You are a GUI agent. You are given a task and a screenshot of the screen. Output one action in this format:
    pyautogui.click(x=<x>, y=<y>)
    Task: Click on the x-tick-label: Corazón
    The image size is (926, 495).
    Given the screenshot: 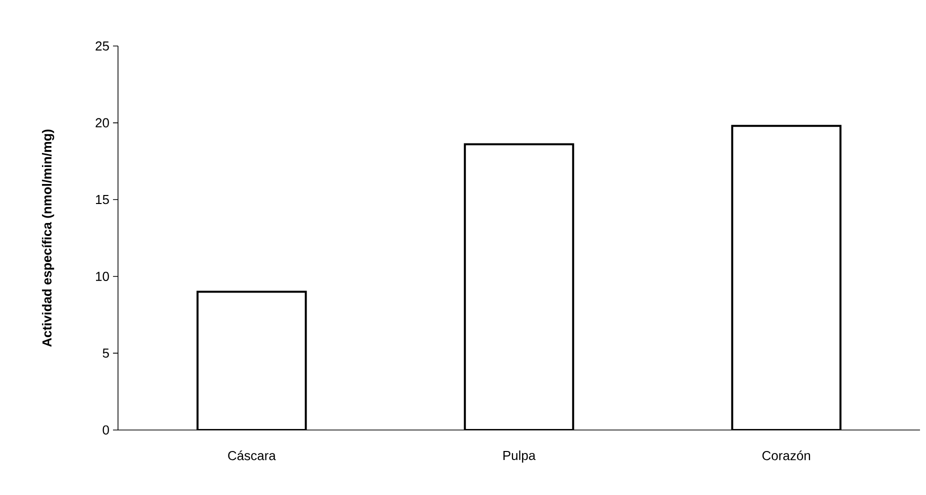 What is the action you would take?
    pyautogui.click(x=786, y=455)
    